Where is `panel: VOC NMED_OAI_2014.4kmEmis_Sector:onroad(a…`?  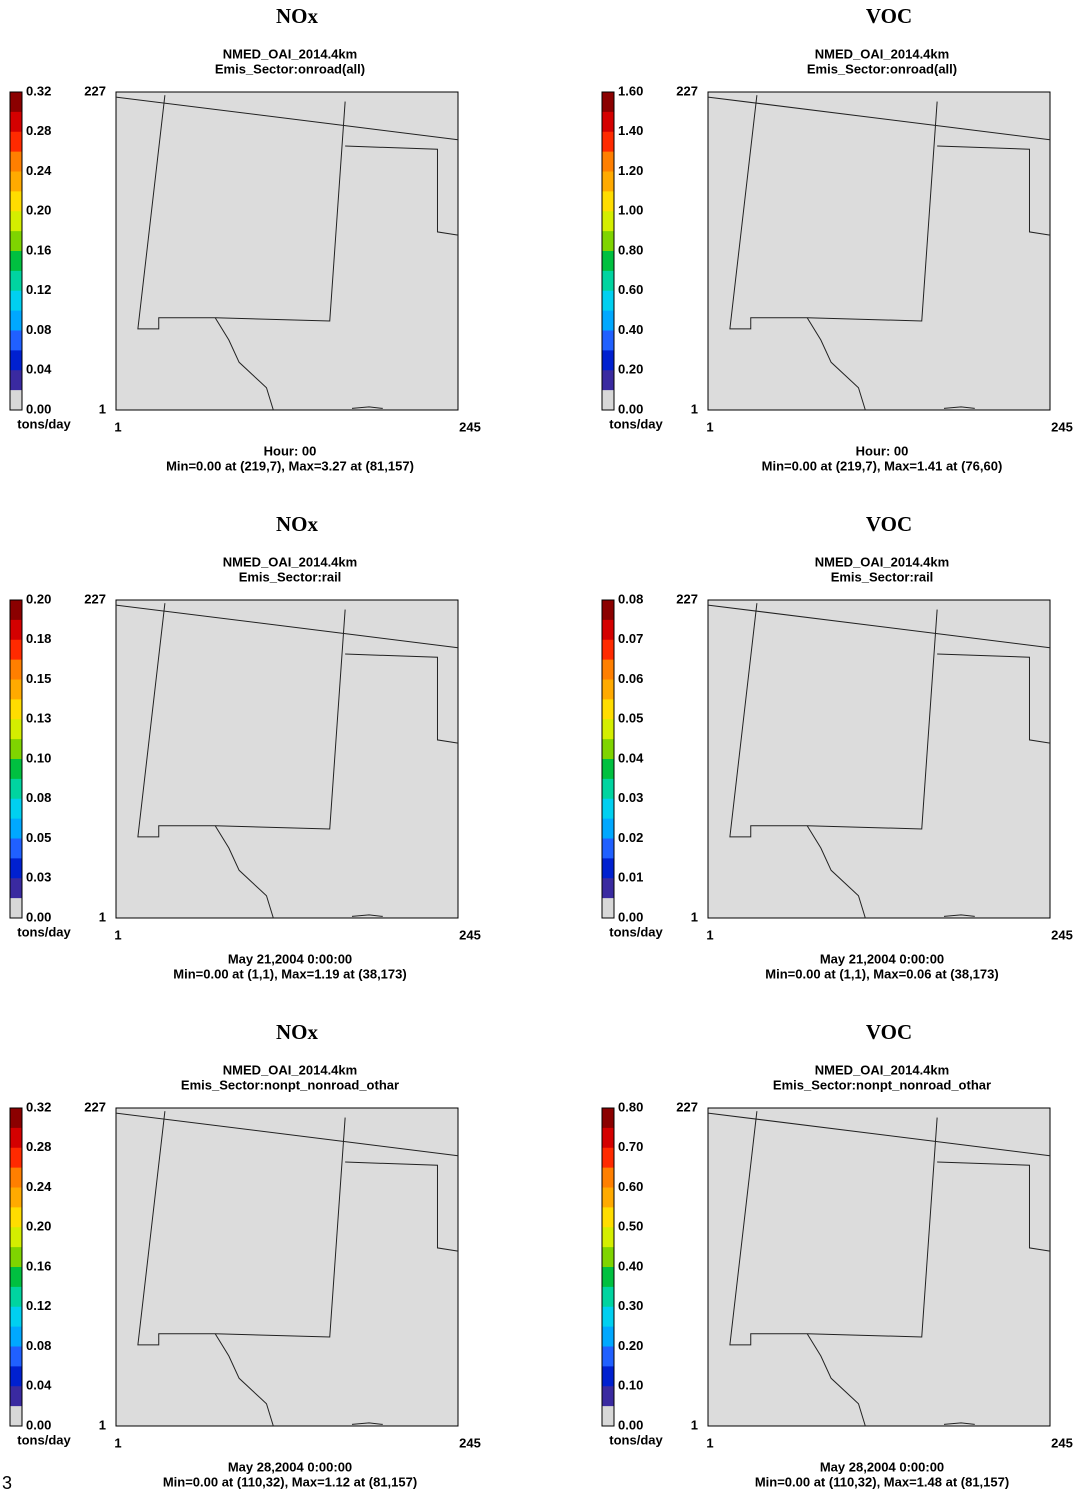
panel: VOC NMED_OAI_2014.4kmEmis_Sector:onroad(a… is located at coordinates (837, 238).